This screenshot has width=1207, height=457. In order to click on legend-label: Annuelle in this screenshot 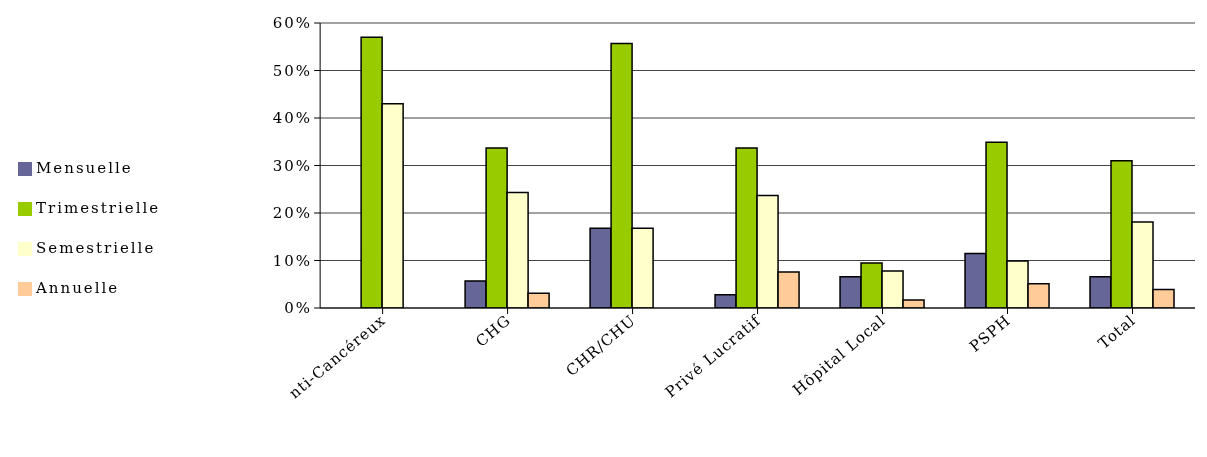, I will do `click(78, 288)`.